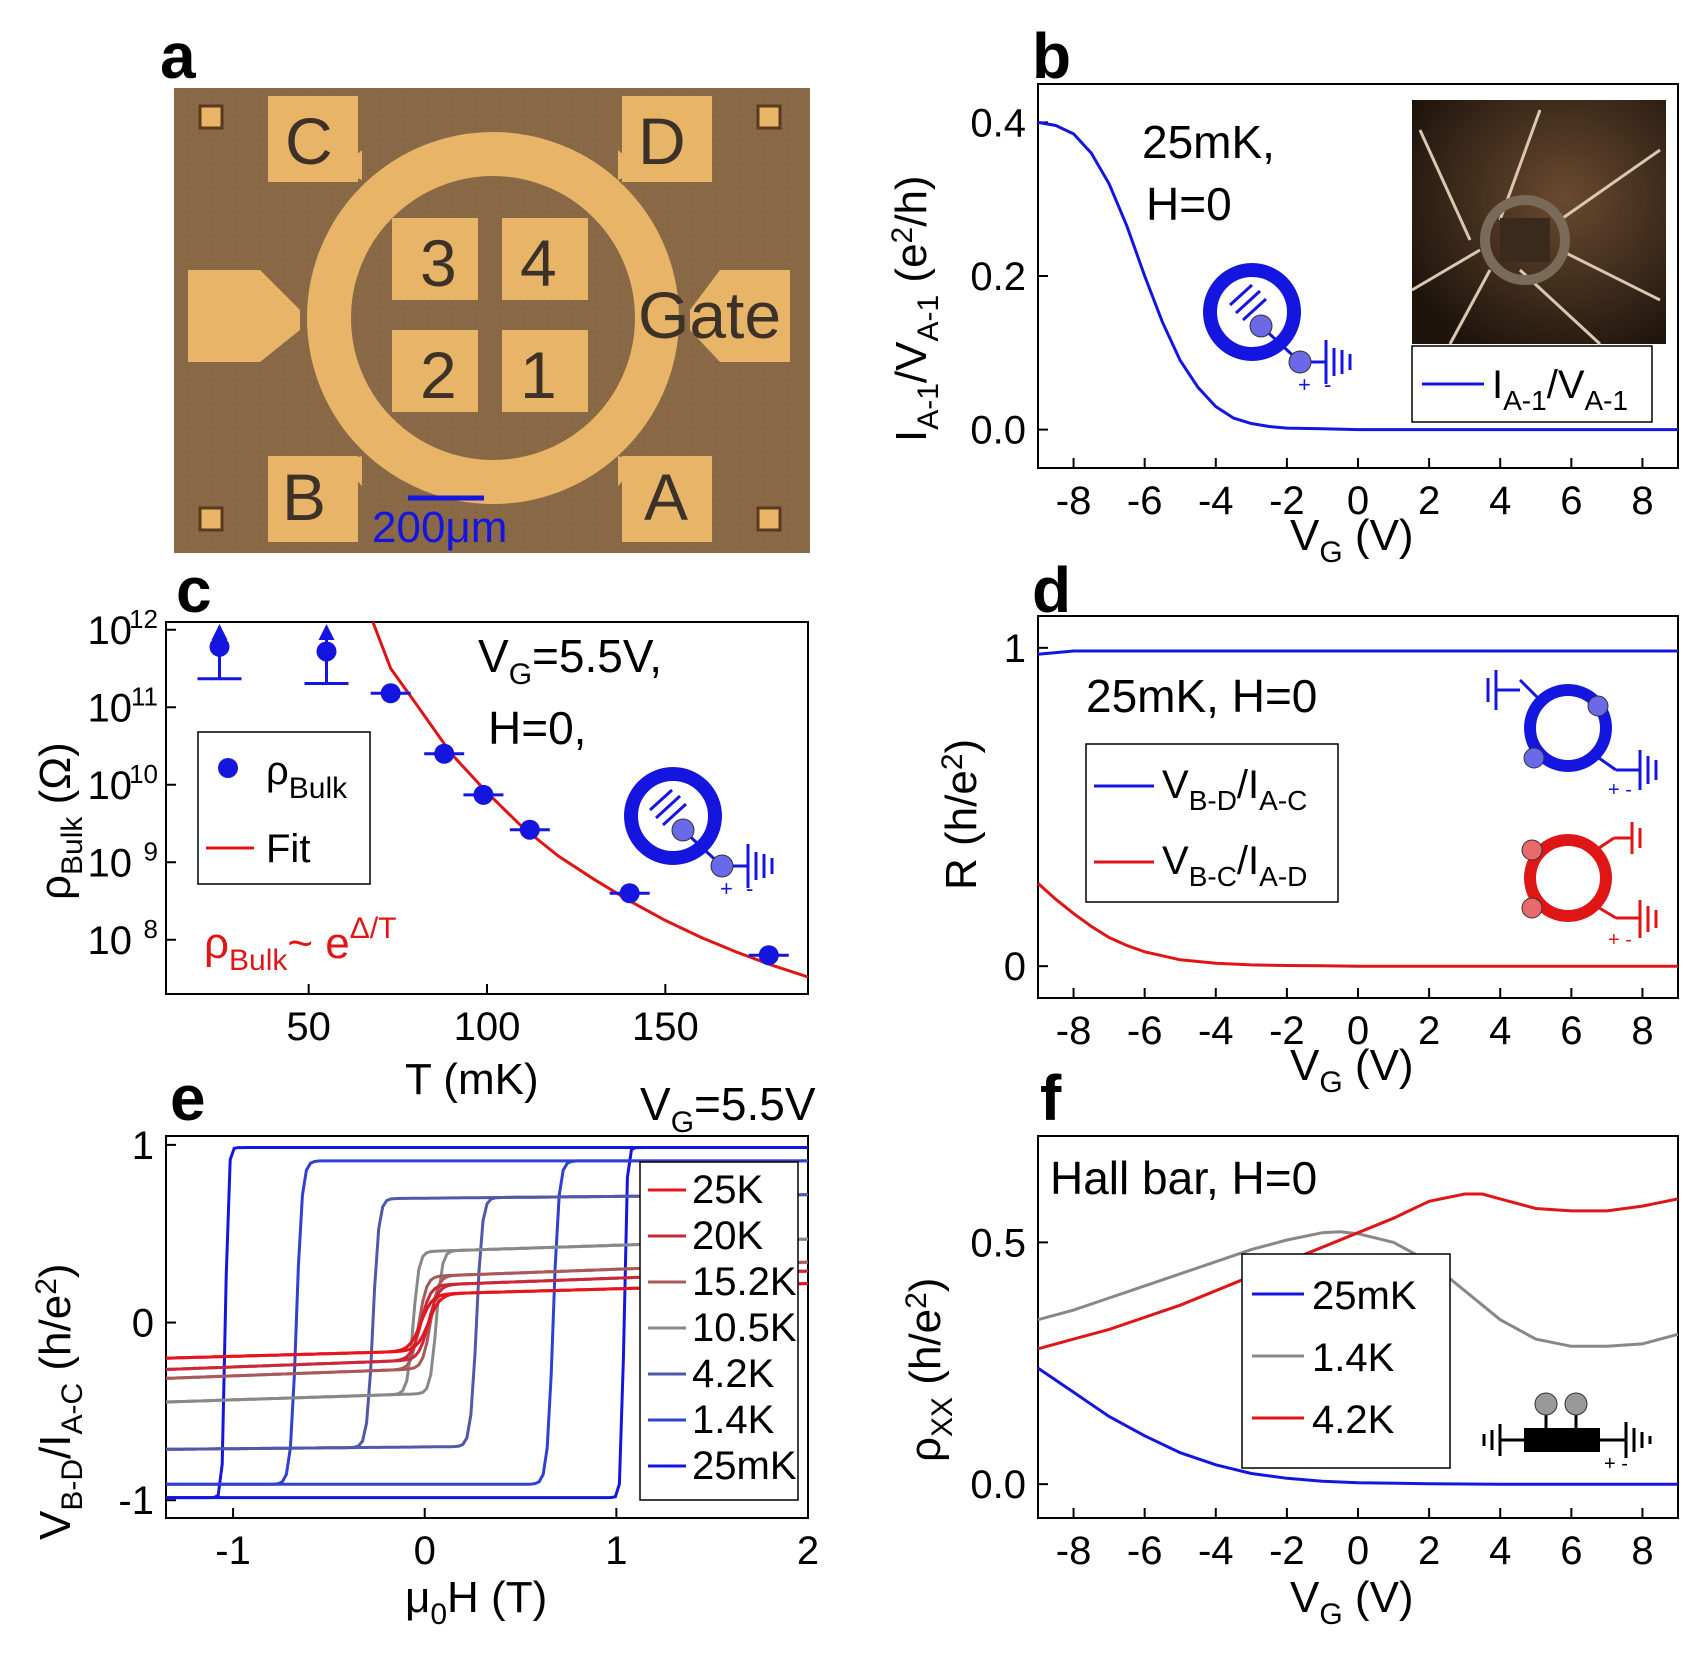 Image resolution: width=1683 pixels, height=1654 pixels. I want to click on y-tick-exponent: 12, so click(143, 619).